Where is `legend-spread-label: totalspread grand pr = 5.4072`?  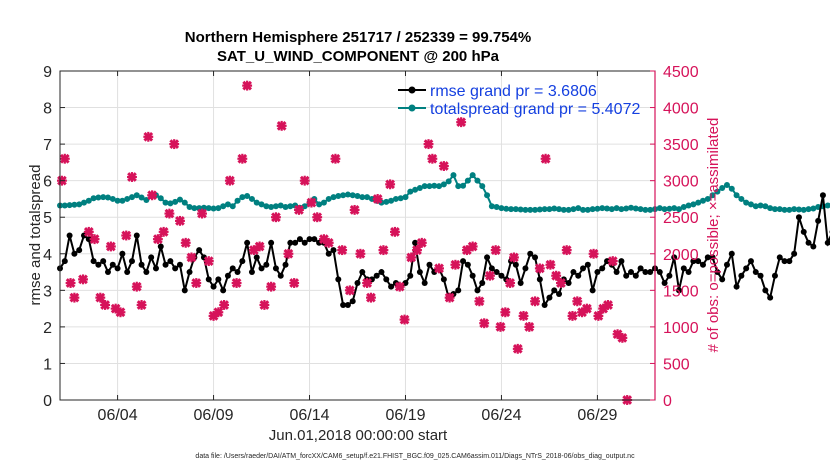 legend-spread-label: totalspread grand pr = 5.4072 is located at coordinates (535, 109).